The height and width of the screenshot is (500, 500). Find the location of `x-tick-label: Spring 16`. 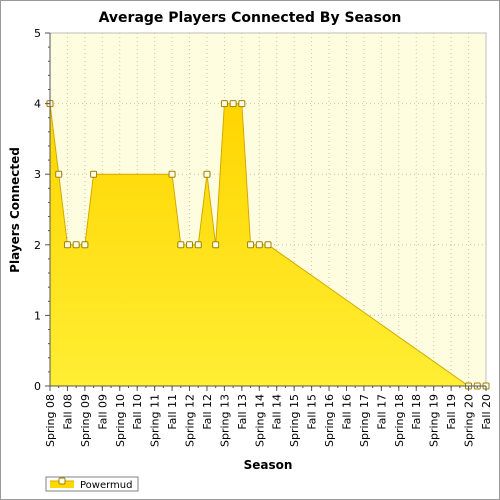

x-tick-label: Spring 16 is located at coordinates (329, 420).